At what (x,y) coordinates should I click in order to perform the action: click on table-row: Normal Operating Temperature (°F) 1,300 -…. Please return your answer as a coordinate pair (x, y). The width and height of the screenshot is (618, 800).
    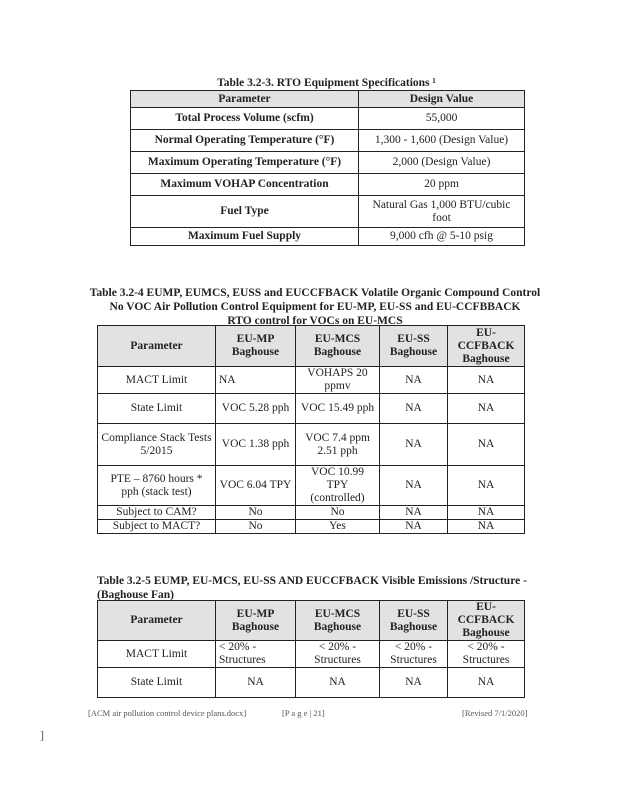
    Looking at the image, I should click on (327, 140).